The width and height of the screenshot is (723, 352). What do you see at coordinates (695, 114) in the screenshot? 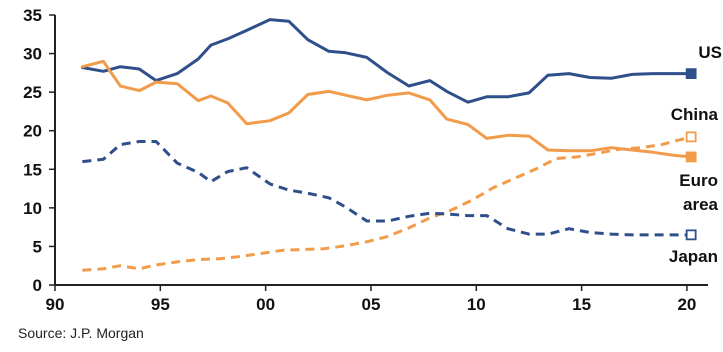
I see `series-label-china: China` at bounding box center [695, 114].